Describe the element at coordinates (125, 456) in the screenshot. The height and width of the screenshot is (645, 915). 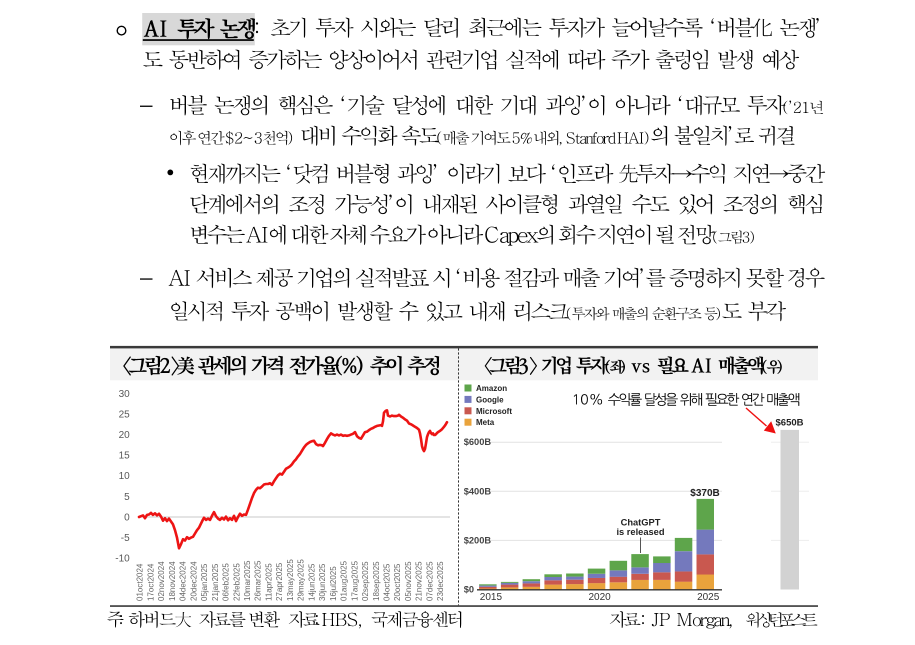
I see `svg-text: 15` at that location.